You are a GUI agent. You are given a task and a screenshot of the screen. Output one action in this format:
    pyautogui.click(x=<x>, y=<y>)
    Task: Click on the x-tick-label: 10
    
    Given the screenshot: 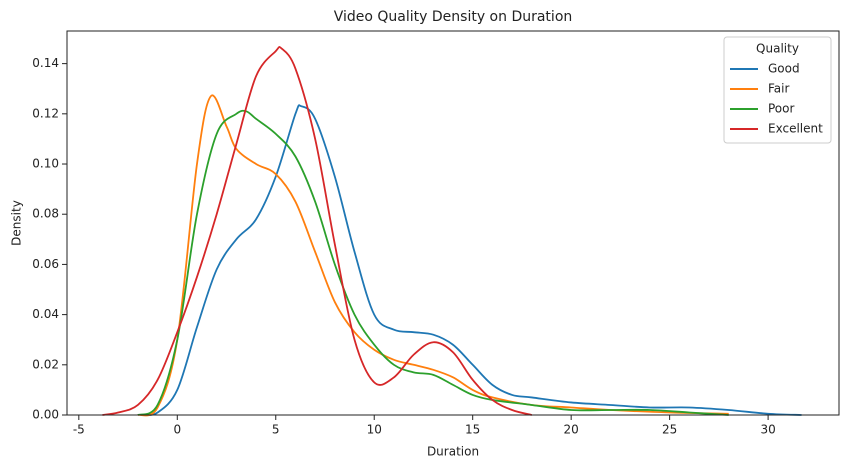 What is the action you would take?
    pyautogui.click(x=374, y=430)
    